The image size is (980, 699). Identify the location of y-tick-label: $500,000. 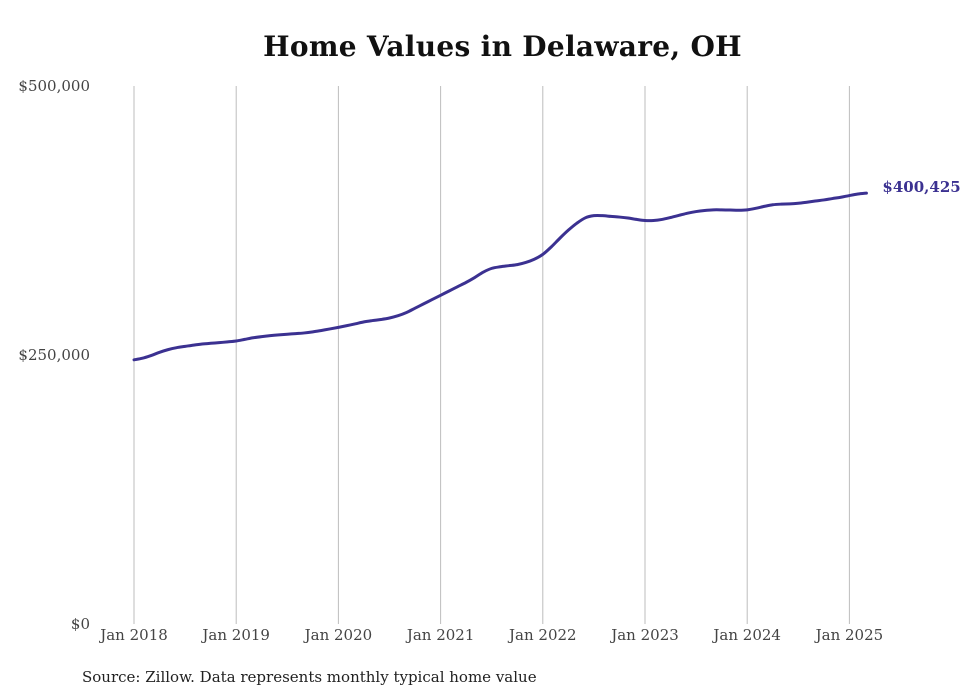
(54, 86).